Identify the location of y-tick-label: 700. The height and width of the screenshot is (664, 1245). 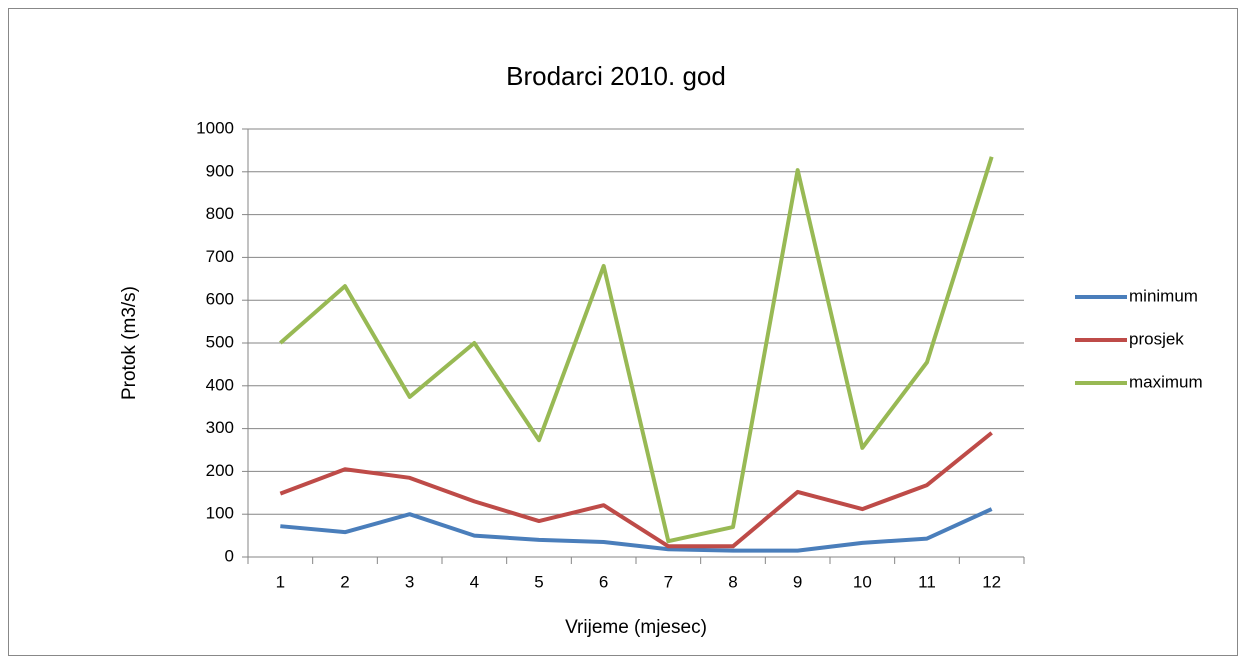
(220, 256).